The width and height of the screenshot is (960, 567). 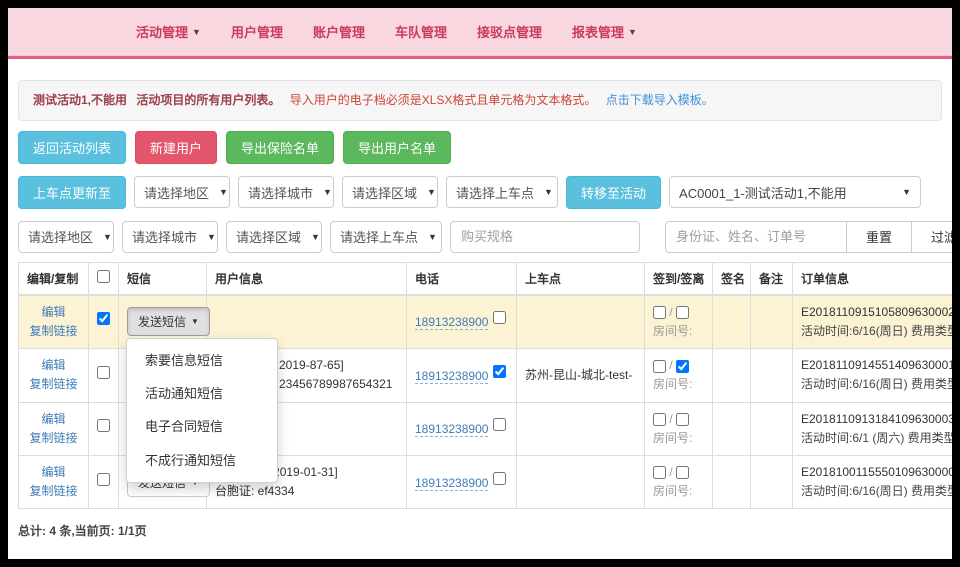 I want to click on back-to-activity-list-button: 返回活动列表, so click(x=72, y=147).